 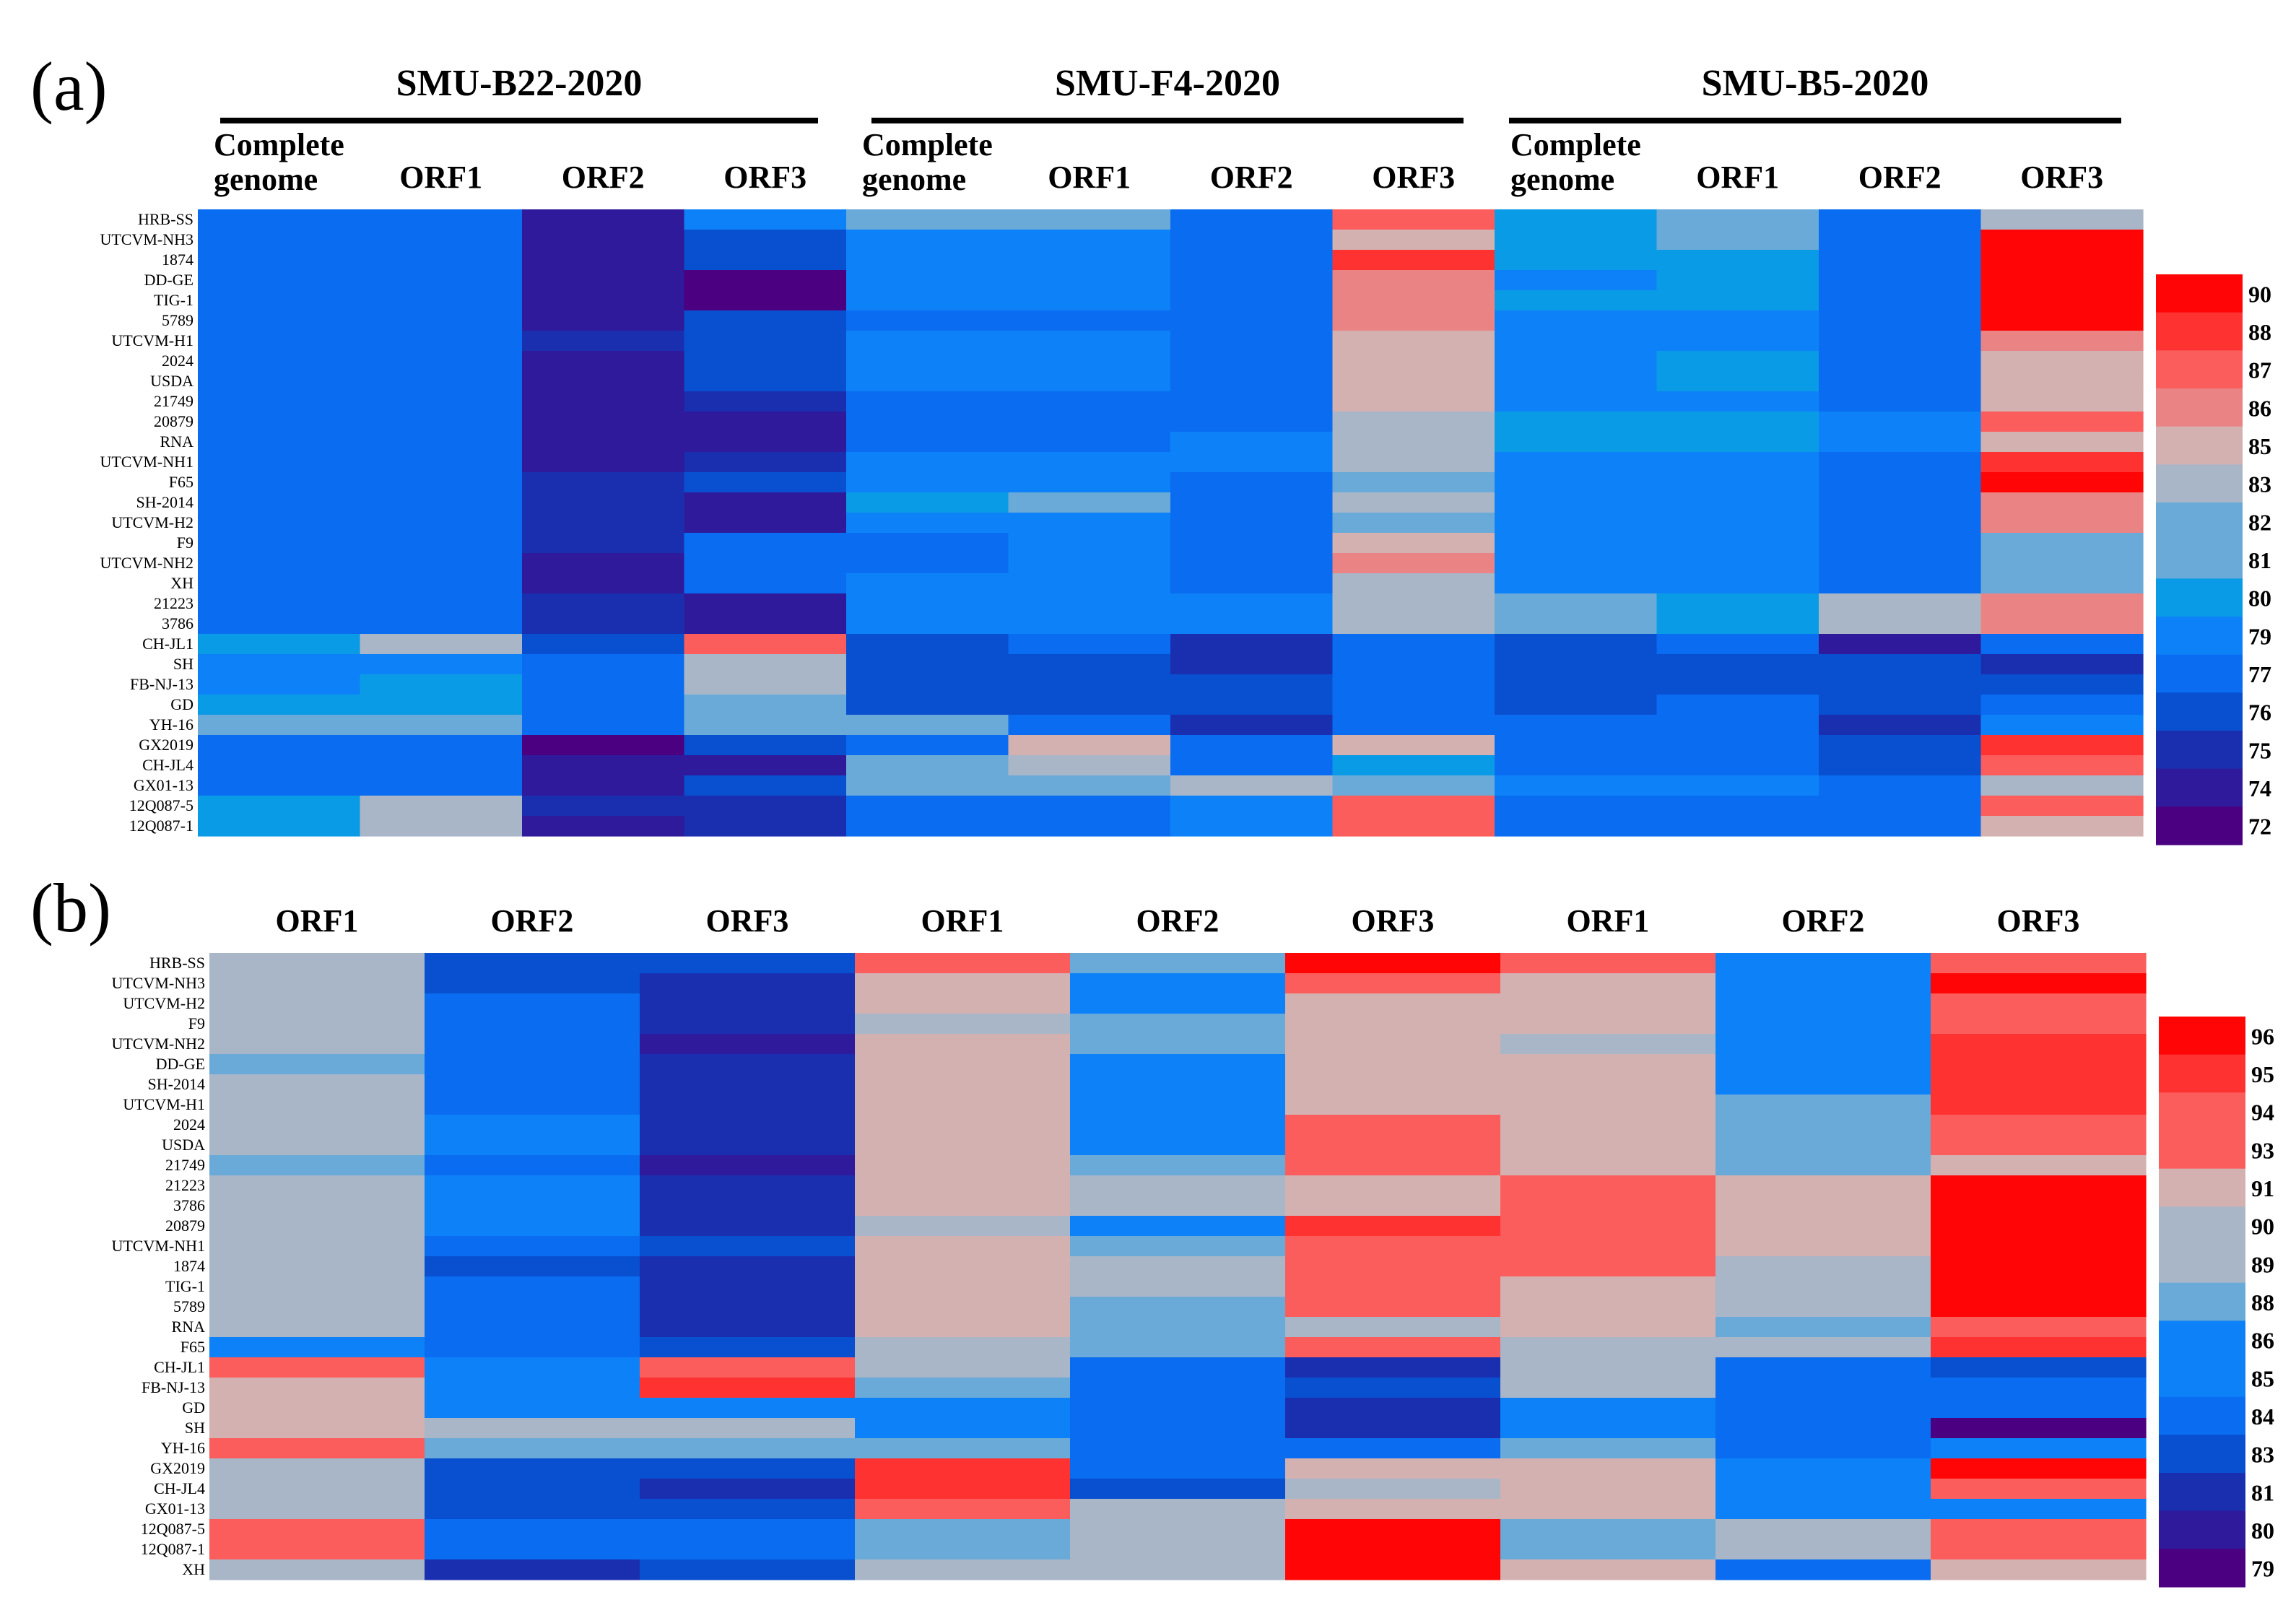 I want to click on panel-b-row-label: 12Q087-1, so click(x=173, y=1549).